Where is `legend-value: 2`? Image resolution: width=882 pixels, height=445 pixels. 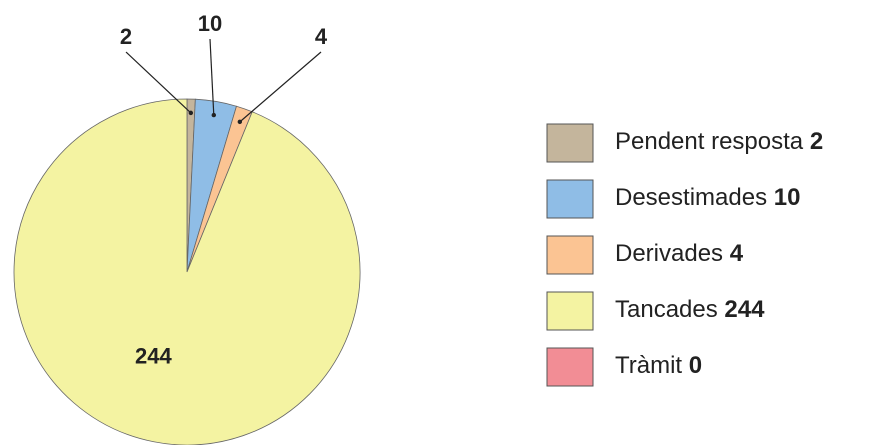 legend-value: 2 is located at coordinates (816, 141).